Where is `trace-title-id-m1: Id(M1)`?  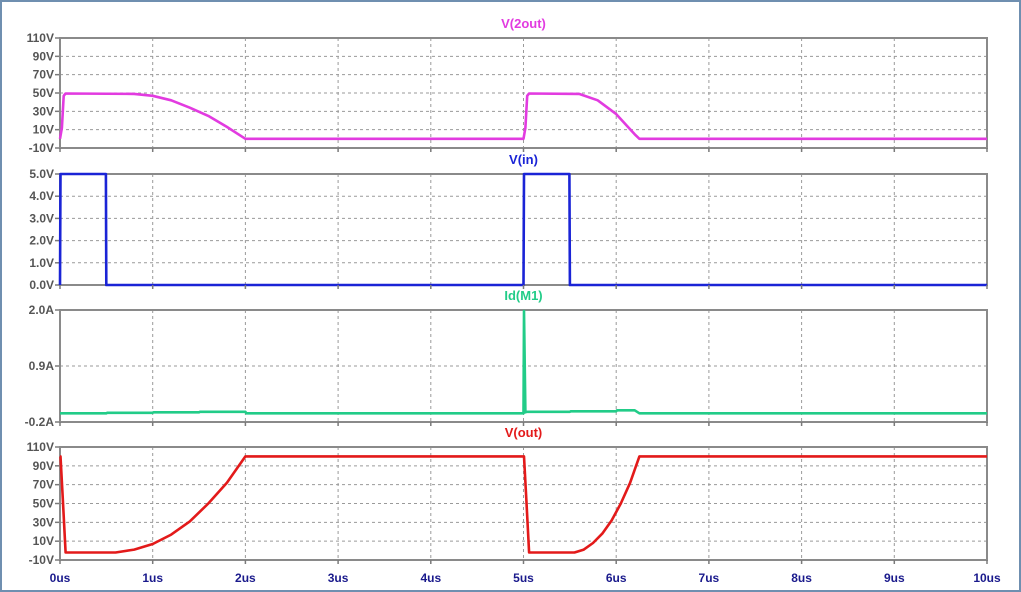 trace-title-id-m1: Id(M1) is located at coordinates (523, 295).